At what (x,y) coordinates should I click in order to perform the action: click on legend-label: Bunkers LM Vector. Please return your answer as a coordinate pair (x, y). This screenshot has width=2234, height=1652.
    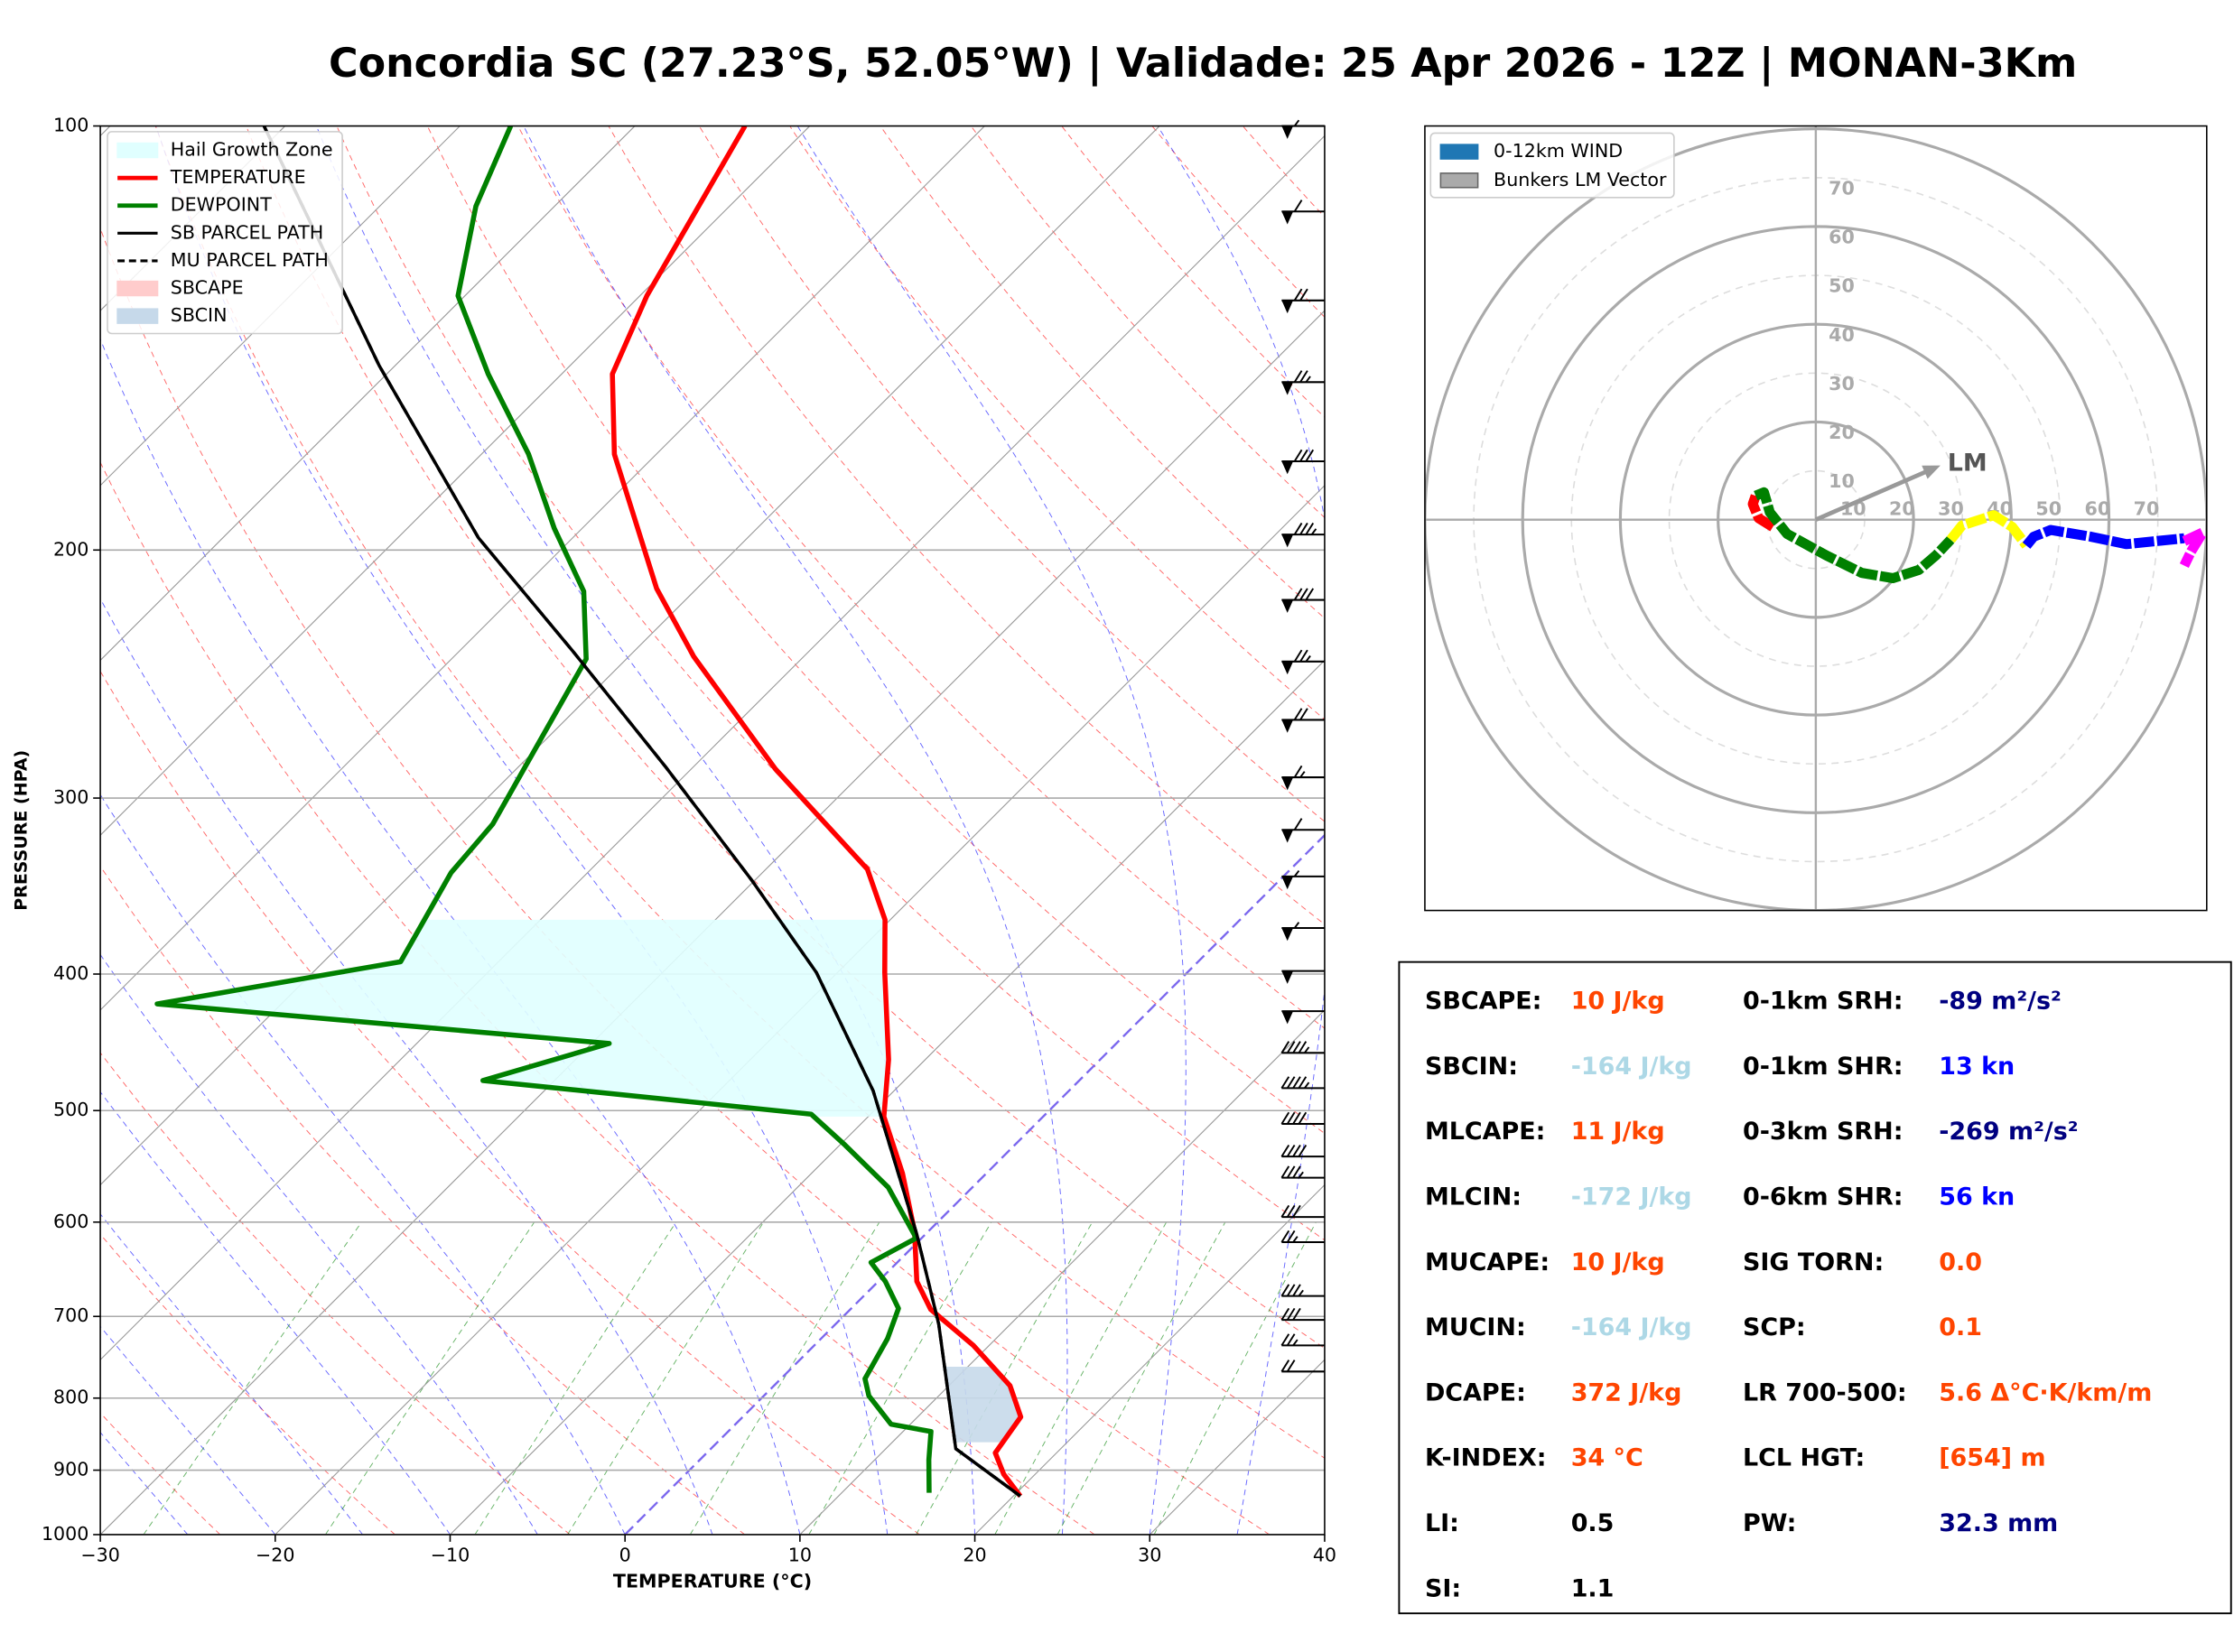
    Looking at the image, I should click on (1580, 179).